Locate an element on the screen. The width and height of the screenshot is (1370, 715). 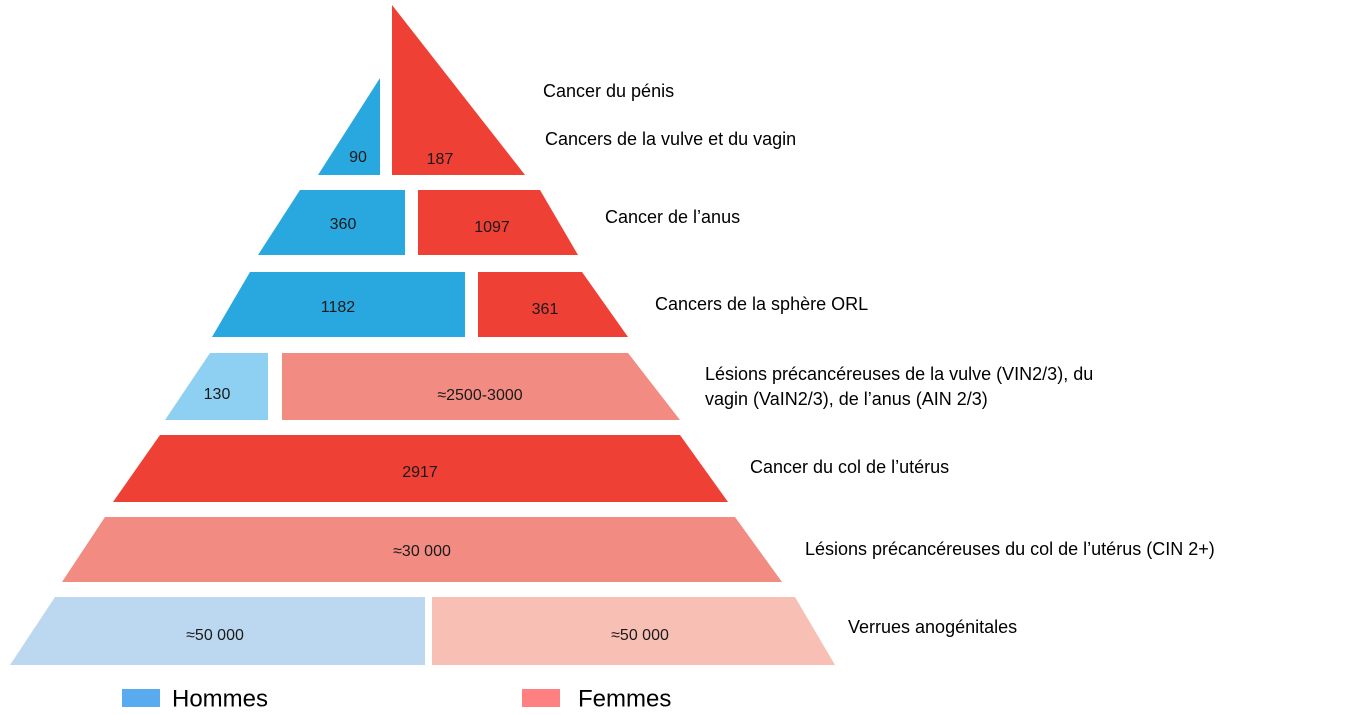
legend-label: Hommes is located at coordinates (220, 698).